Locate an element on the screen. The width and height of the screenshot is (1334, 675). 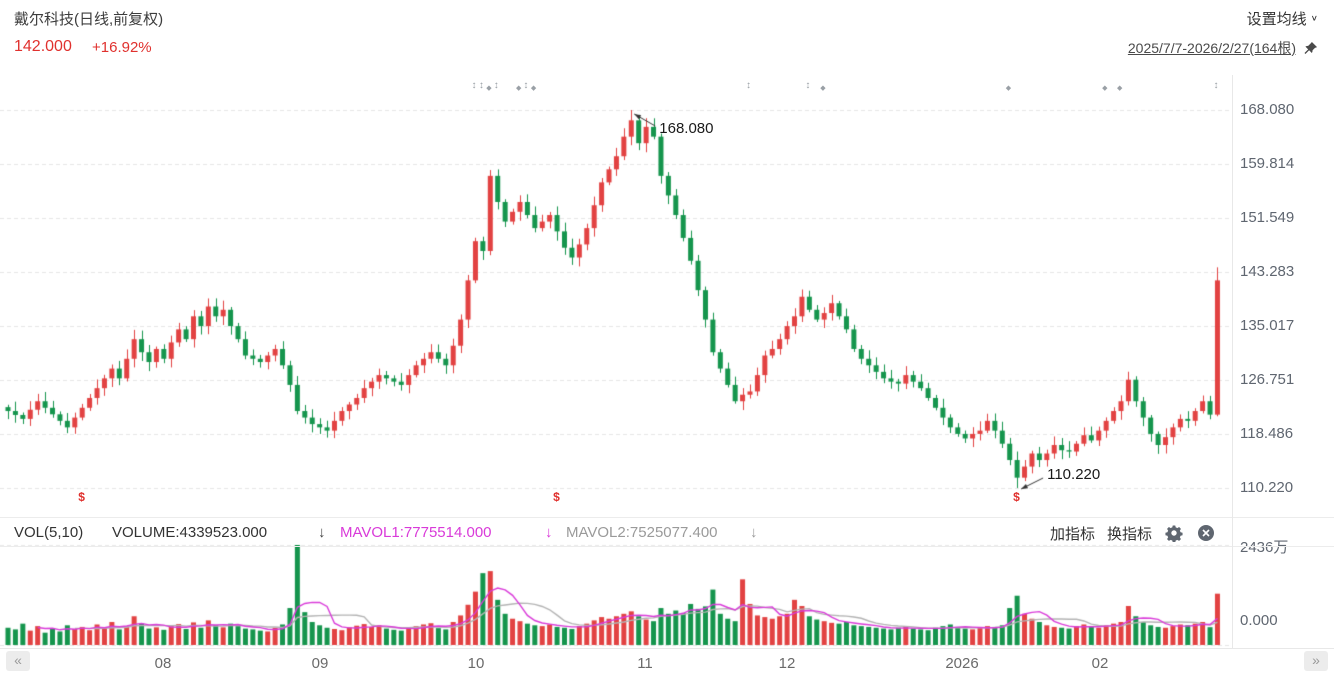
price-tick-label: 126.751 is located at coordinates (1267, 379).